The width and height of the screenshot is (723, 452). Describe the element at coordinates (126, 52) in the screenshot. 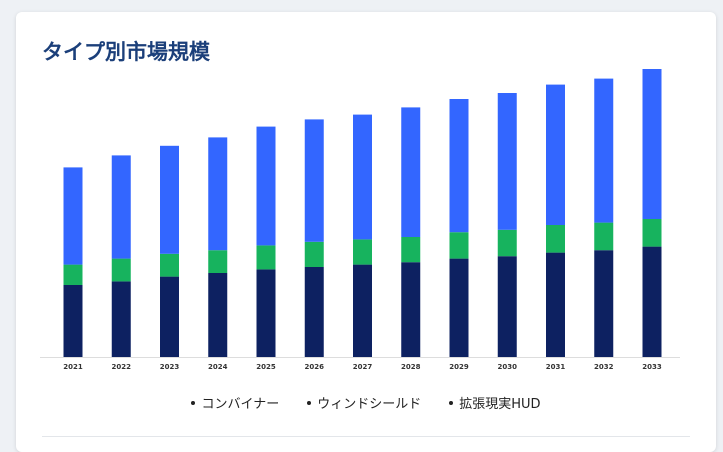

I see `chart-title: タイプ別市場規模` at that location.